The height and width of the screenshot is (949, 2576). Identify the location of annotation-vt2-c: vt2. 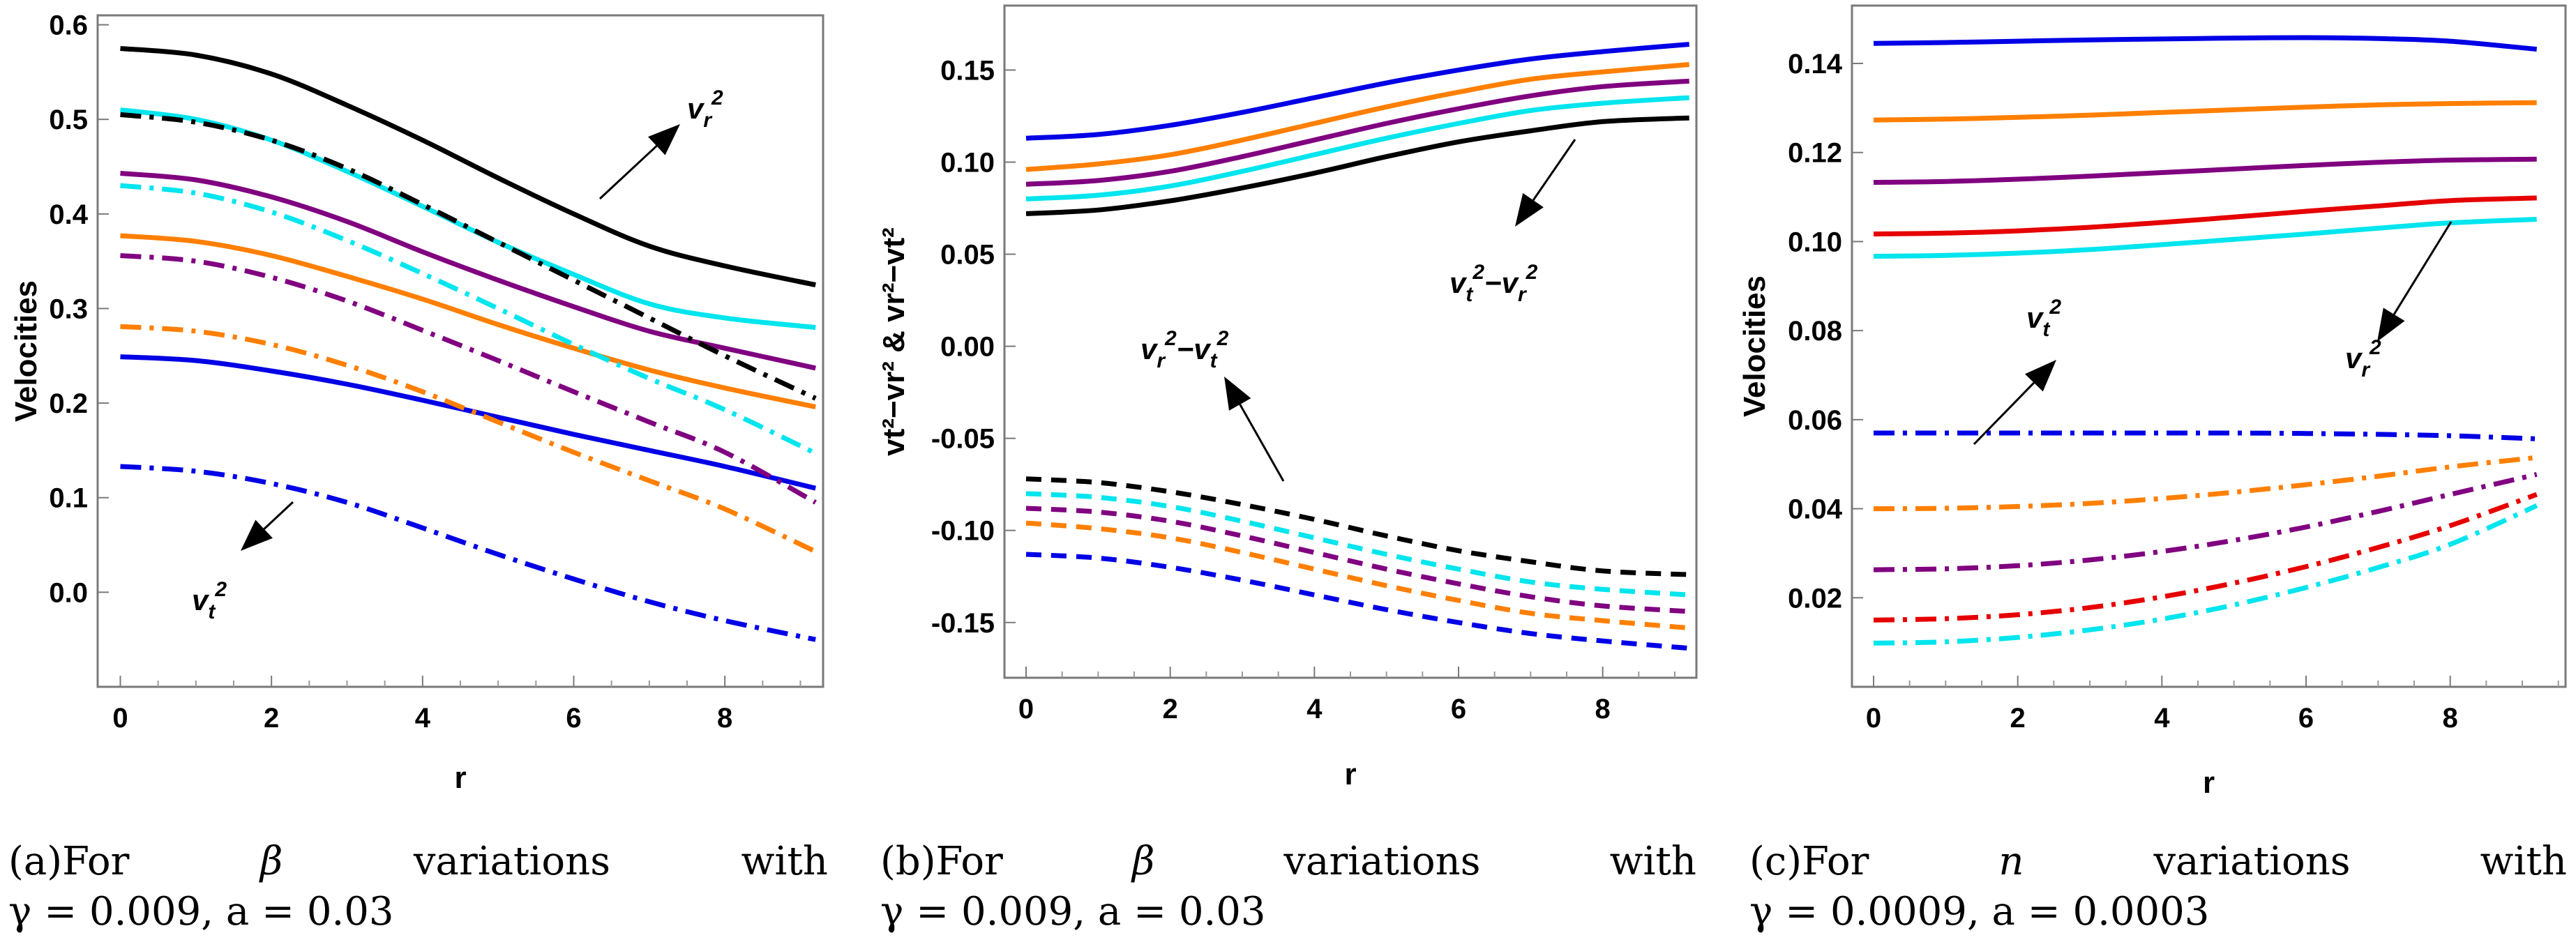
(2043, 318).